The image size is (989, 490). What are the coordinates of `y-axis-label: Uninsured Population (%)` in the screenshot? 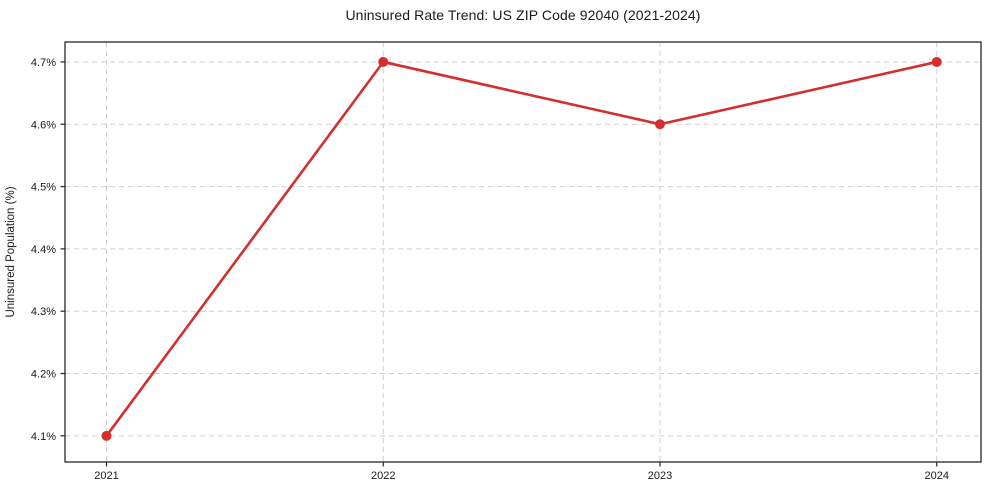 It's located at (11, 251).